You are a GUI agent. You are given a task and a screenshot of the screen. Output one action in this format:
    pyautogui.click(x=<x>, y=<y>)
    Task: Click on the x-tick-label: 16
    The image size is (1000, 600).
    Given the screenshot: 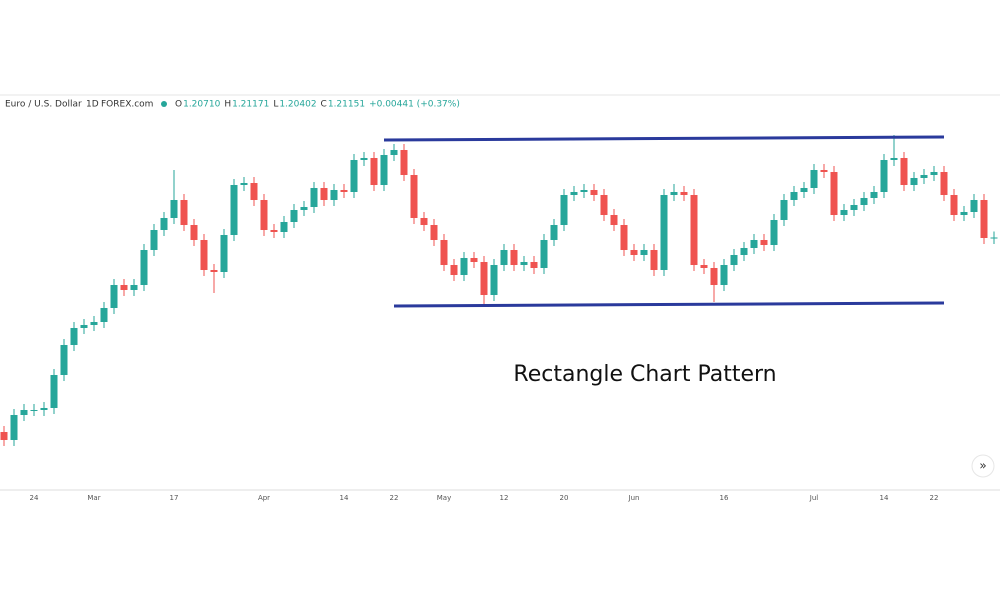 What is the action you would take?
    pyautogui.click(x=724, y=498)
    